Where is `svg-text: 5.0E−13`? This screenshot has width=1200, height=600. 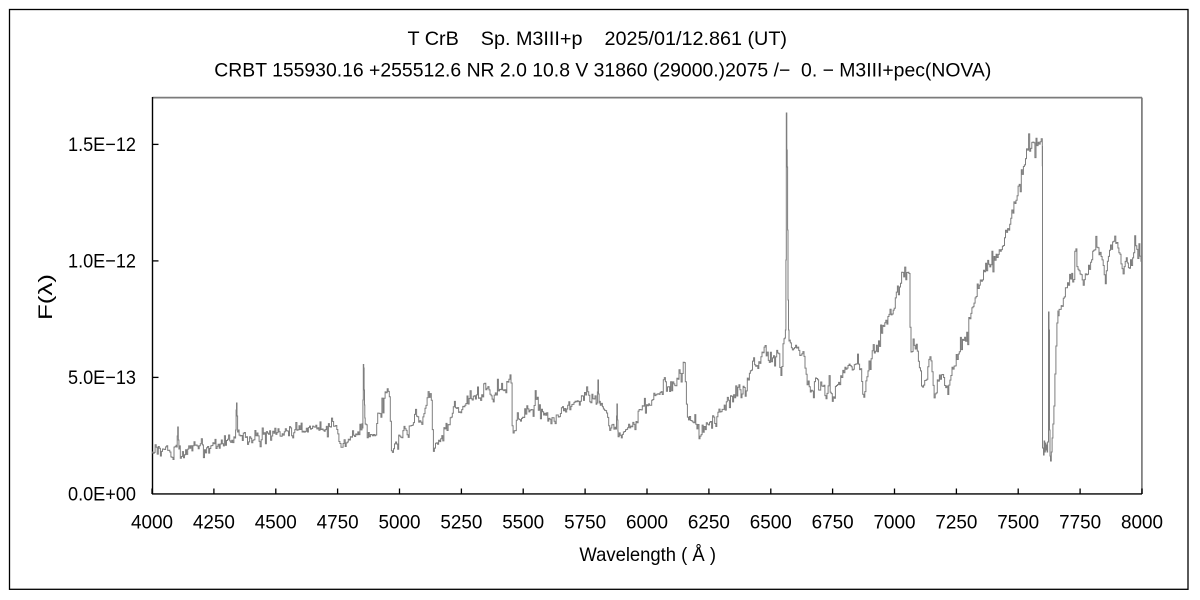
svg-text: 5.0E−13 is located at coordinates (102, 378).